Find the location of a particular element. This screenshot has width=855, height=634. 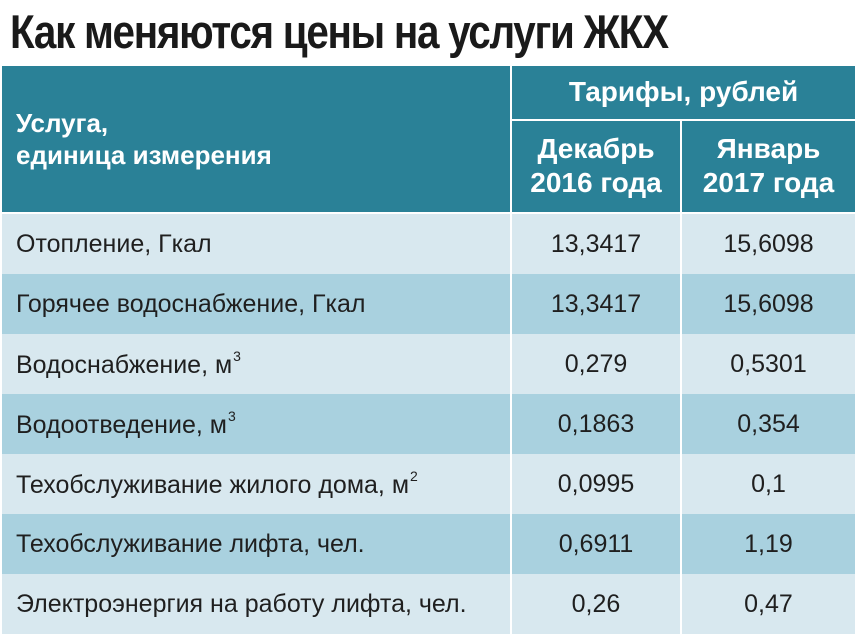

january-tariff-cell: 0,47 is located at coordinates (767, 604).